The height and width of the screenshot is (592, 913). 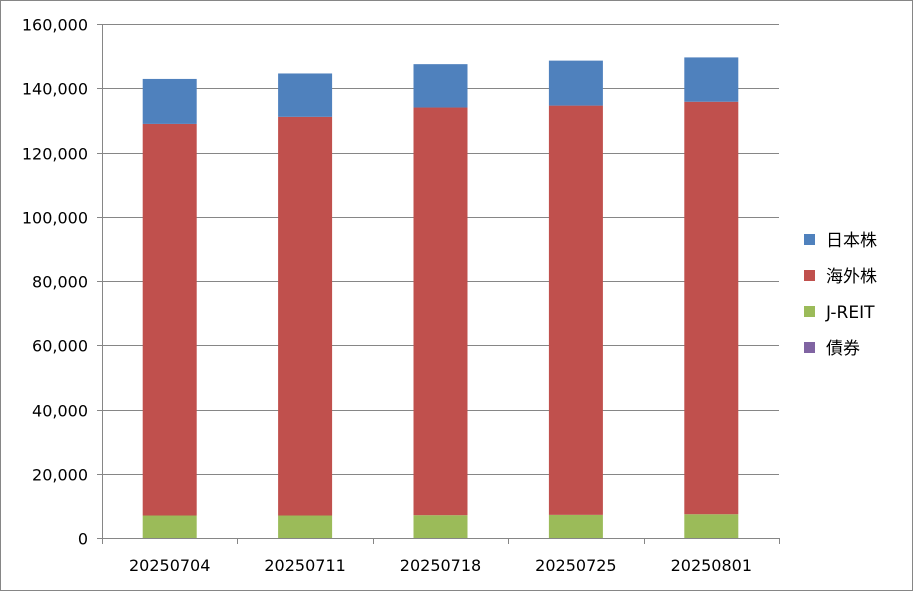 What do you see at coordinates (711, 565) in the screenshot?
I see `x-tick-label: 20250801` at bounding box center [711, 565].